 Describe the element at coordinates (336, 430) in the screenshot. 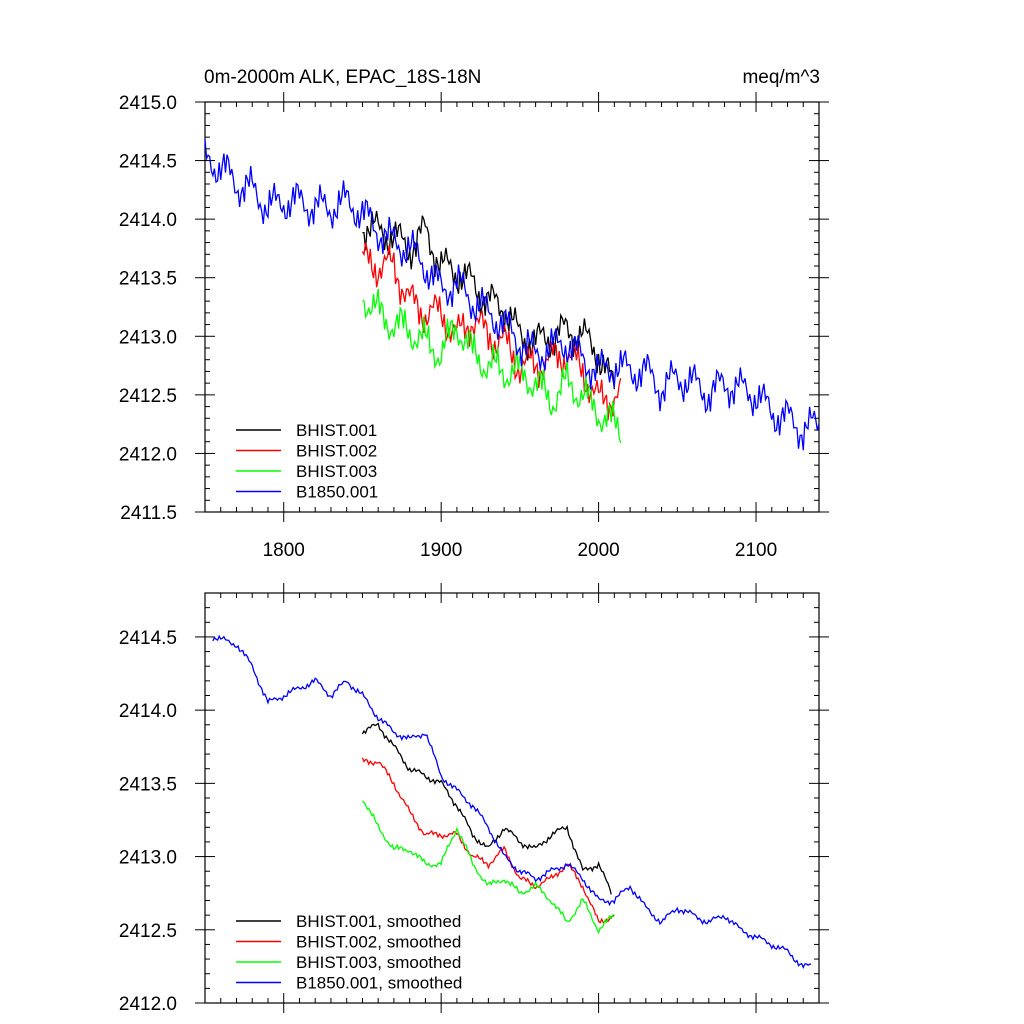

I see `legend-label: BHIST.001` at that location.